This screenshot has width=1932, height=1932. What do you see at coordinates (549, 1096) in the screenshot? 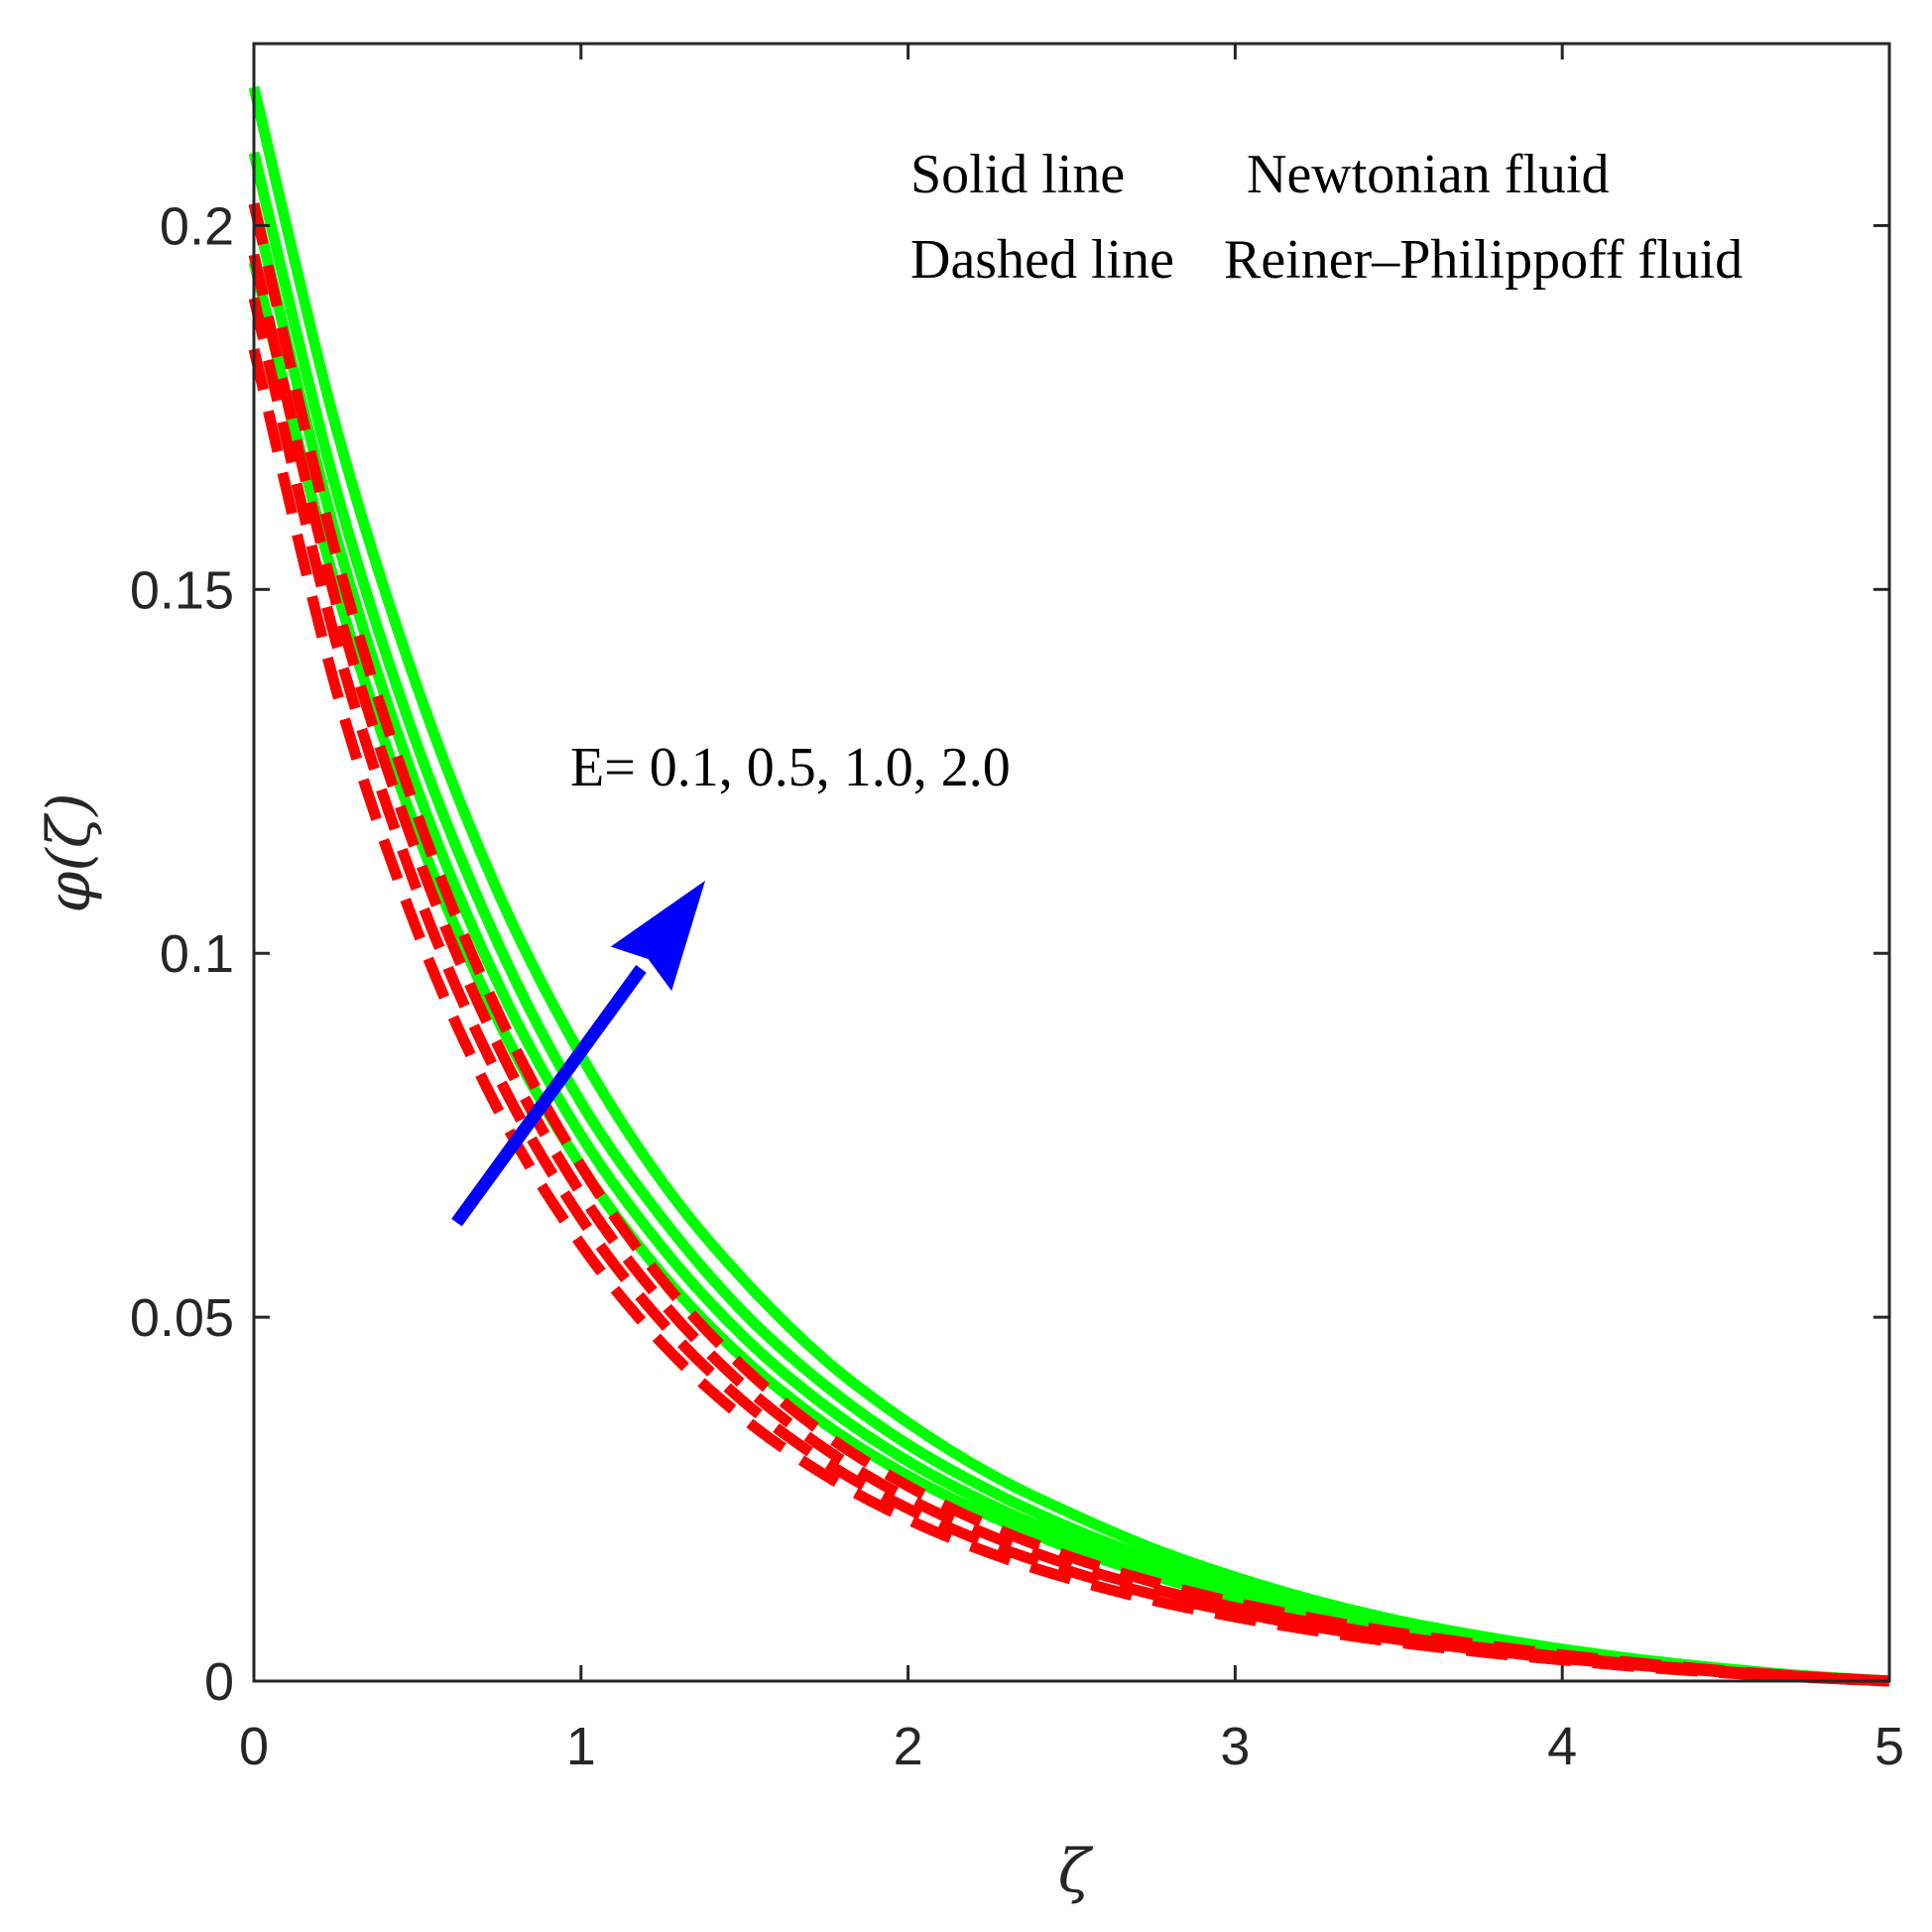
I see `trend-arrow-shaft` at bounding box center [549, 1096].